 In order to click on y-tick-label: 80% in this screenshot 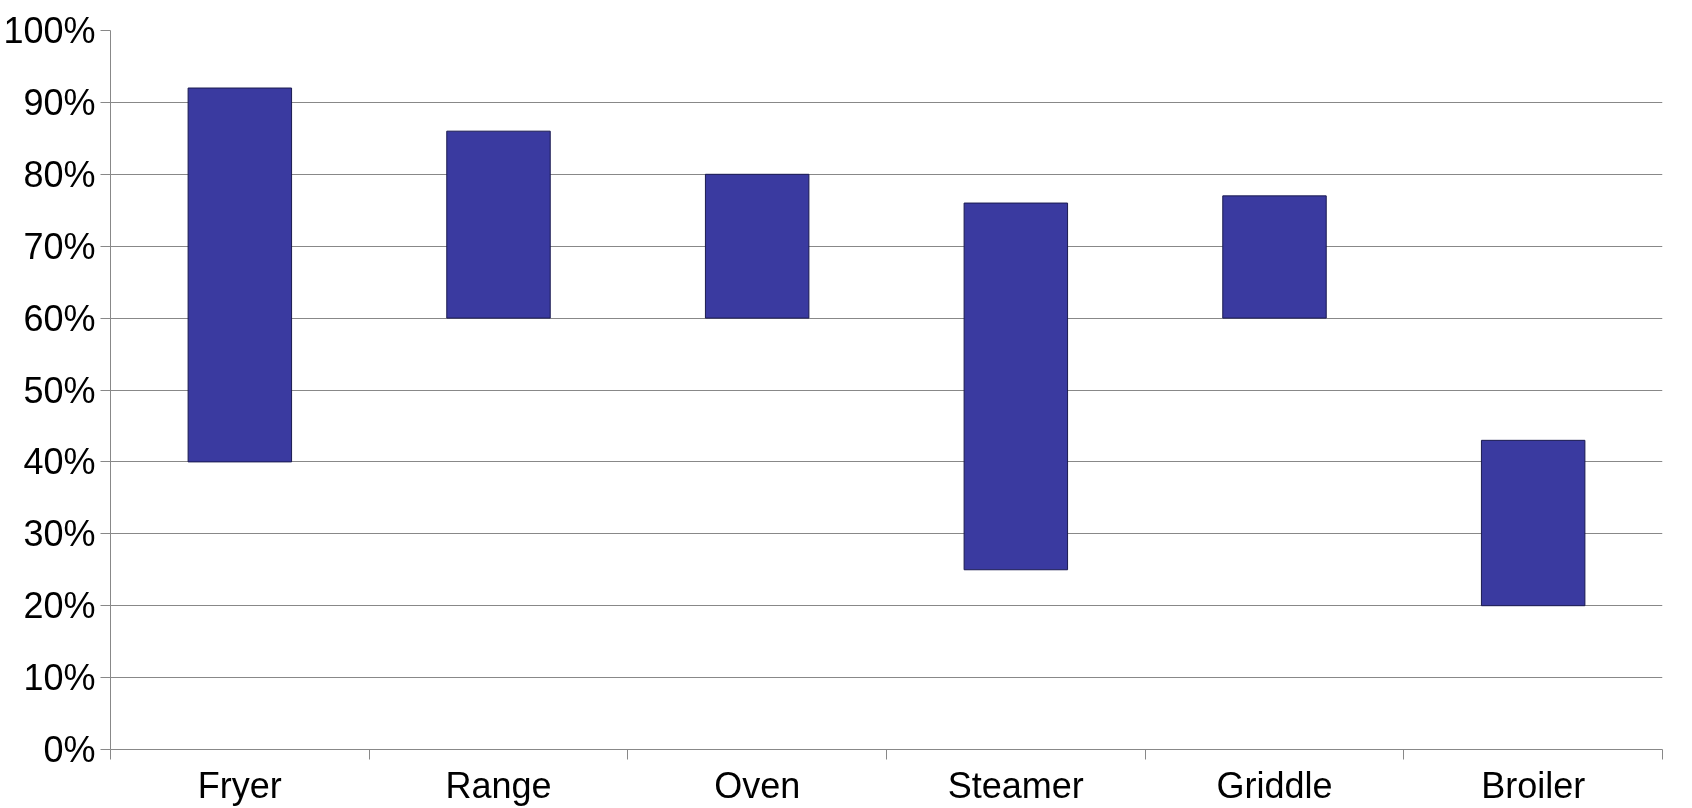, I will do `click(59, 174)`.